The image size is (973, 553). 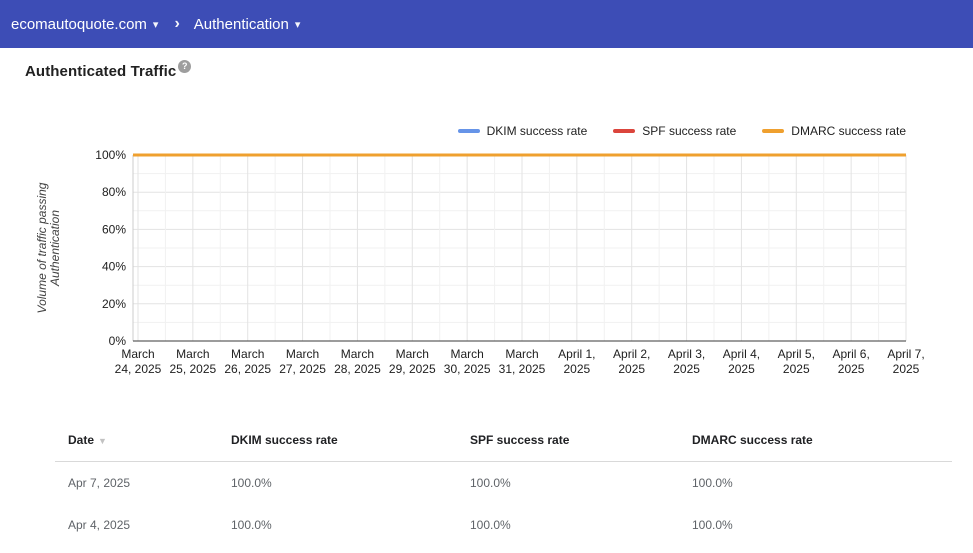 I want to click on svg-text: 27, 2025, so click(x=302, y=369).